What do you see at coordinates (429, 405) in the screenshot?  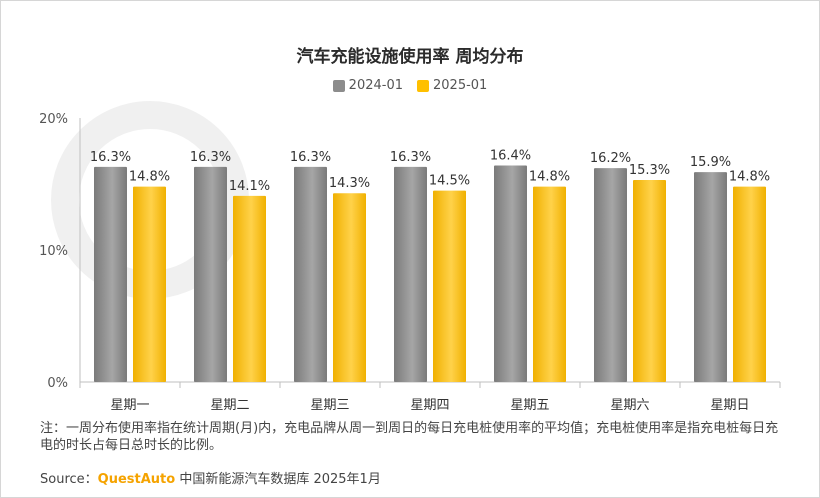 I see `x-tick-label: 星期四` at bounding box center [429, 405].